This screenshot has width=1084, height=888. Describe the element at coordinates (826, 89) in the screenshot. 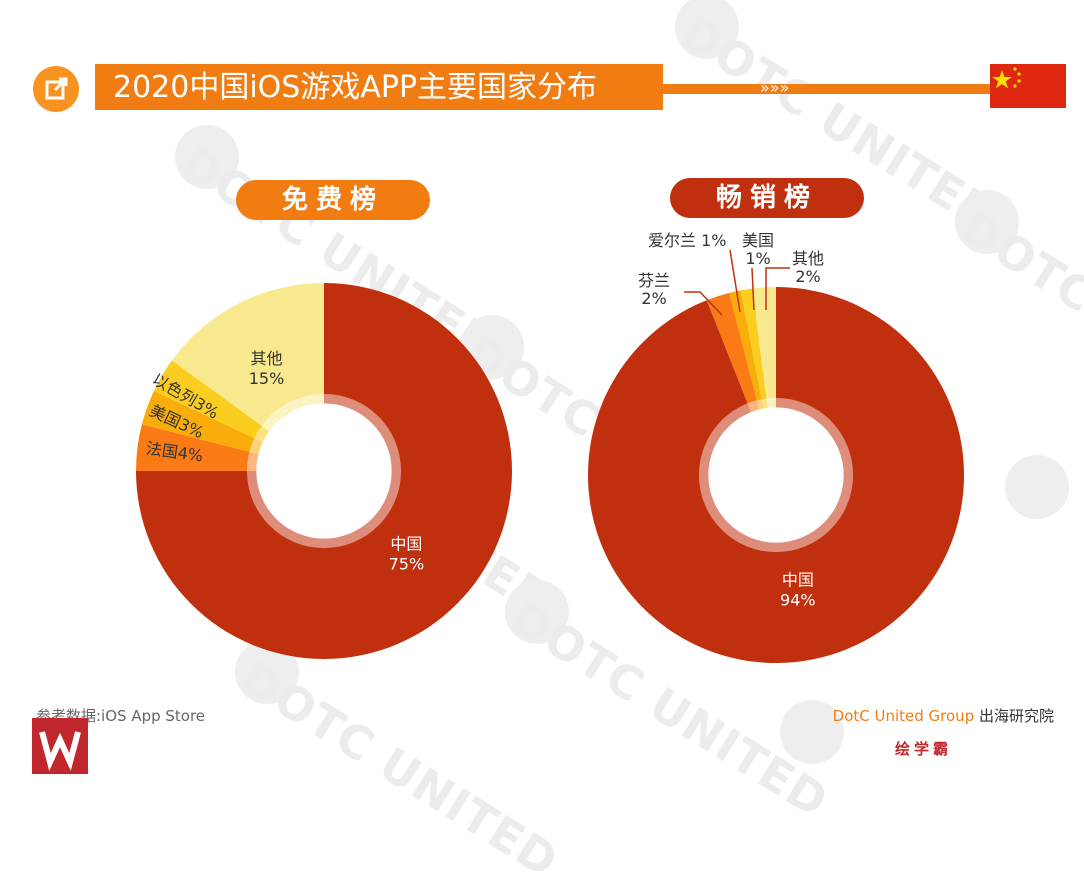

I see `header-line` at that location.